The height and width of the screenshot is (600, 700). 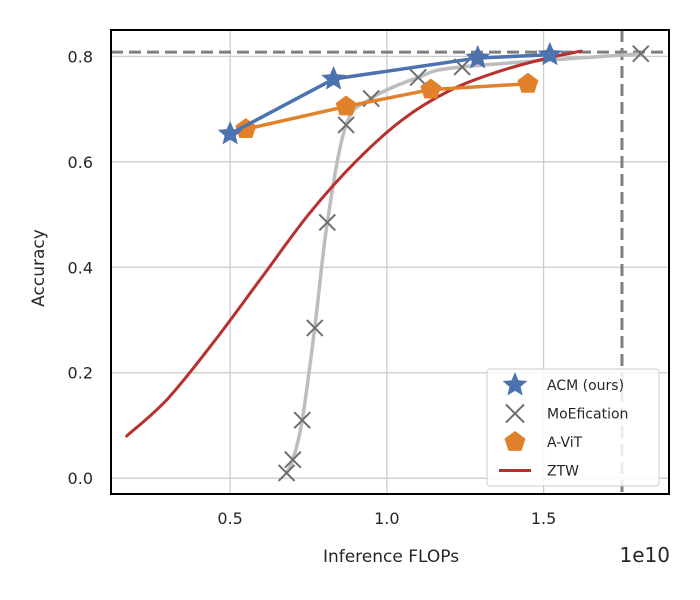 What do you see at coordinates (543, 441) in the screenshot?
I see `legend-entry: A-ViT` at bounding box center [543, 441].